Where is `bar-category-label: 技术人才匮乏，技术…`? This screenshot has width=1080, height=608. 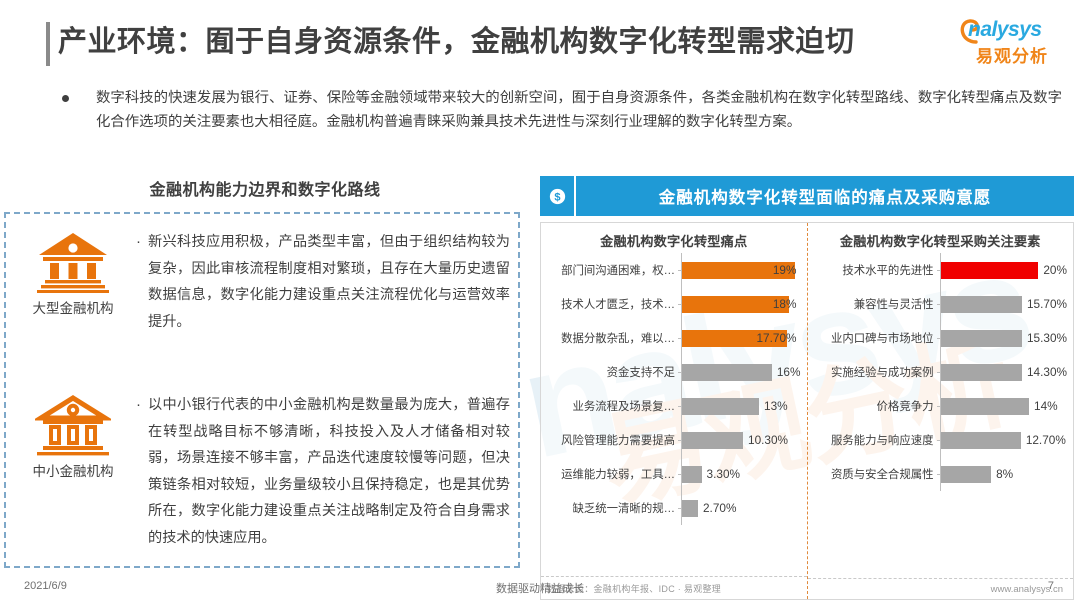
bar-category-label: 技术人才匮乏，技术… is located at coordinates (618, 305).